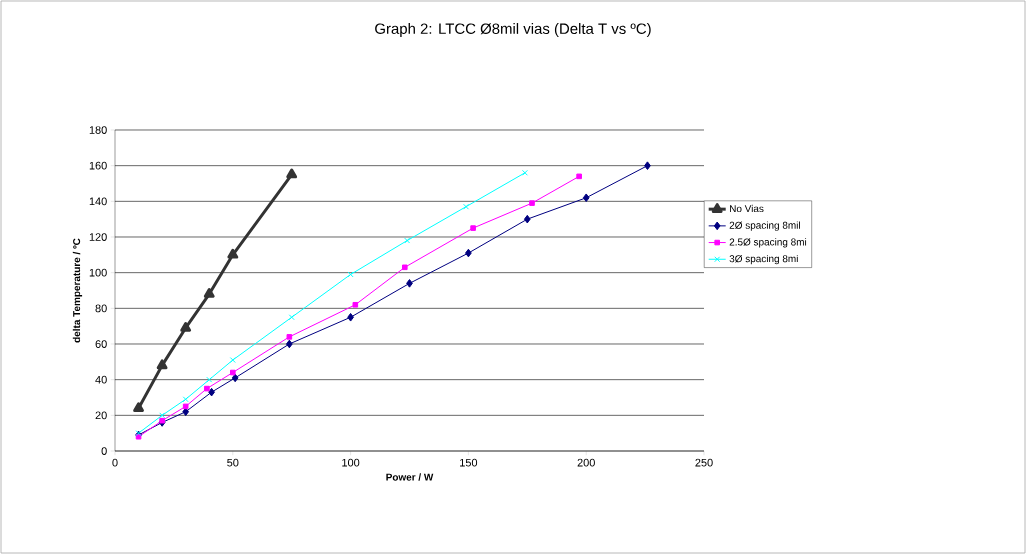 The image size is (1026, 554). I want to click on legend-label: 2.5Ø spacing 8mi, so click(768, 243).